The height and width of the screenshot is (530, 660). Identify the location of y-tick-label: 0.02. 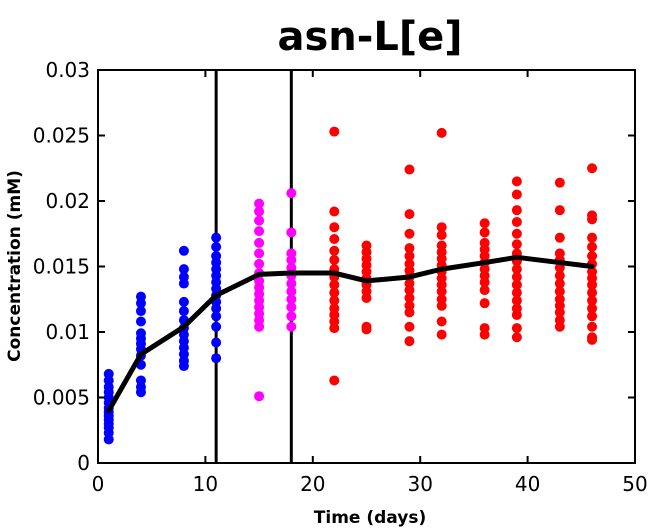
(67, 201).